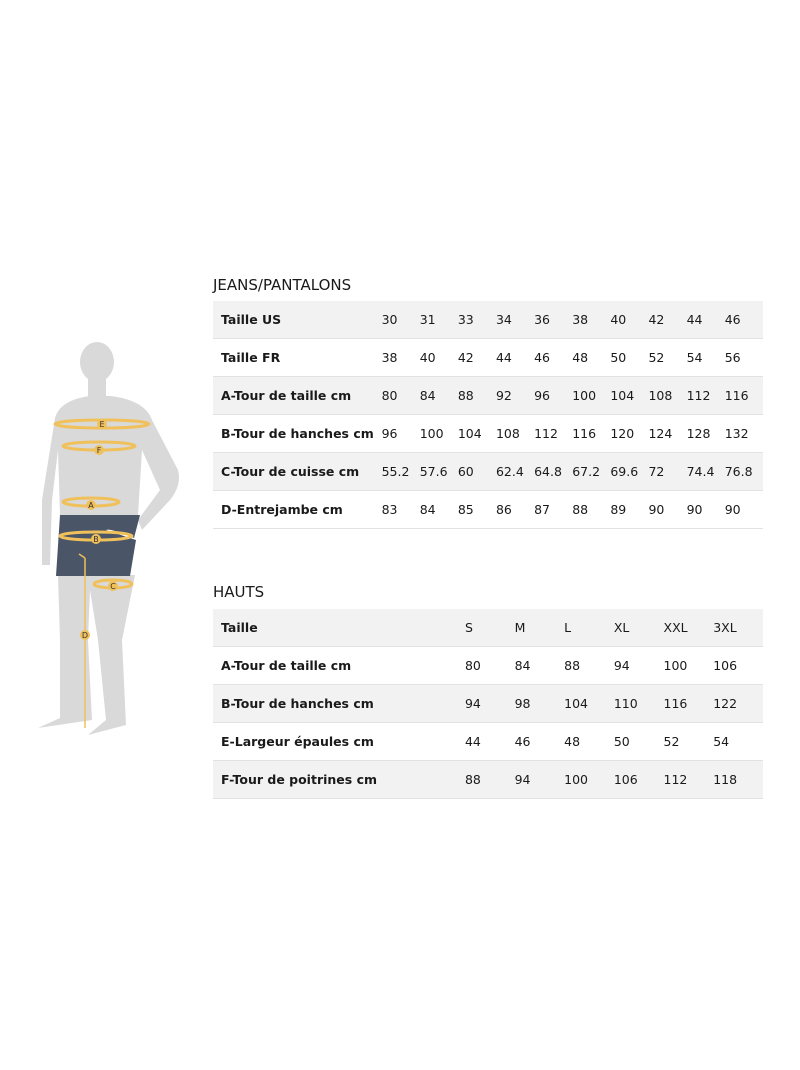  What do you see at coordinates (553, 320) in the screenshot?
I see `table-cell: 36` at bounding box center [553, 320].